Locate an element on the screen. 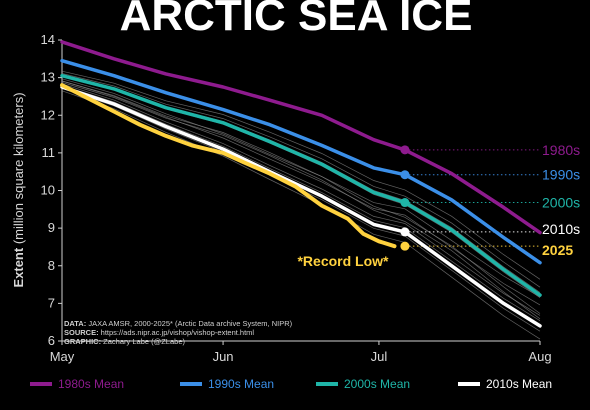  source-line-text: Zachary Labe (@ZLabe) is located at coordinates (144, 341).